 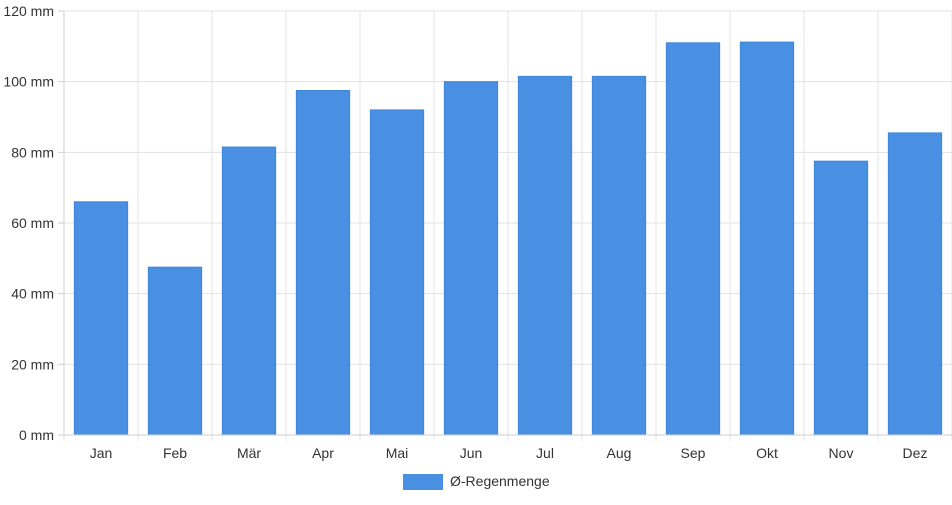 What do you see at coordinates (32, 152) in the screenshot?
I see `y-tick-label: 80 mm` at bounding box center [32, 152].